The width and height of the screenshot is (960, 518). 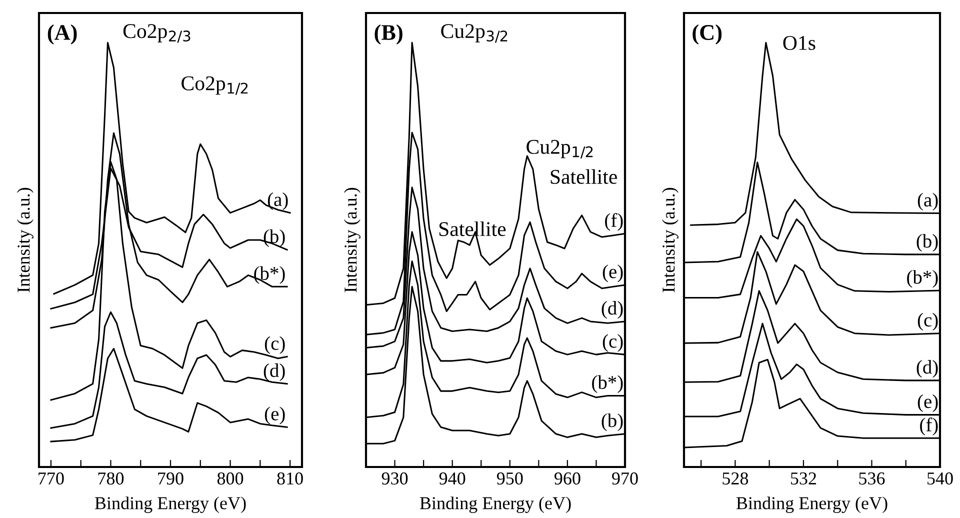 What do you see at coordinates (290, 478) in the screenshot?
I see `x-tick-label: 810` at bounding box center [290, 478].